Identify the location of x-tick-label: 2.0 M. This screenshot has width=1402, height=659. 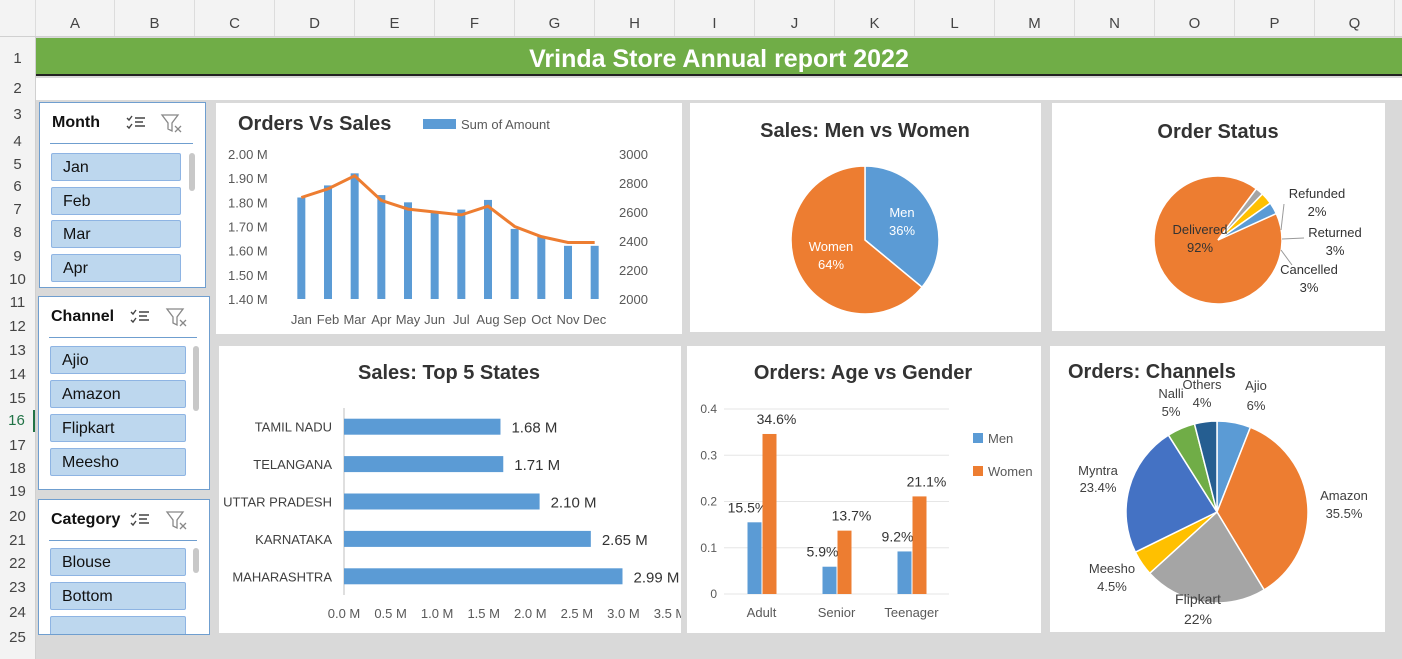
(530, 613).